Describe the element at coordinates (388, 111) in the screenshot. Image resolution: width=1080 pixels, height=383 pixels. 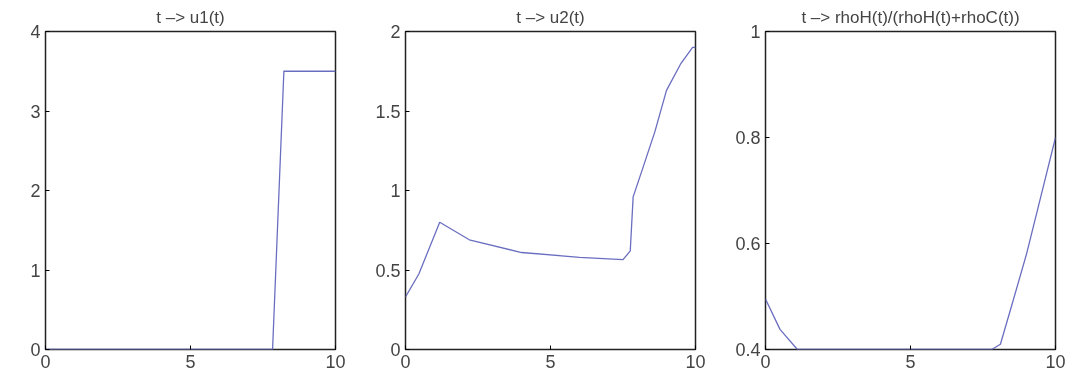
I see `y-tick-label: 1.5` at that location.